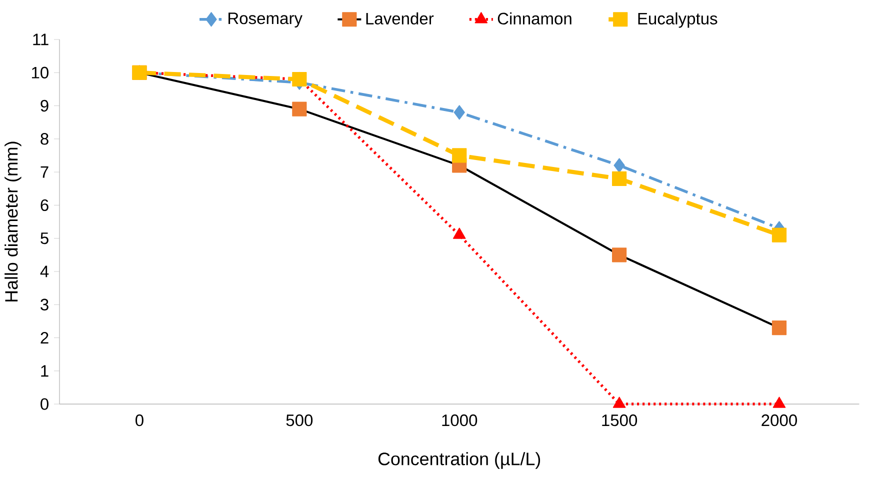  What do you see at coordinates (44, 371) in the screenshot?
I see `y-tick-label: 1` at bounding box center [44, 371].